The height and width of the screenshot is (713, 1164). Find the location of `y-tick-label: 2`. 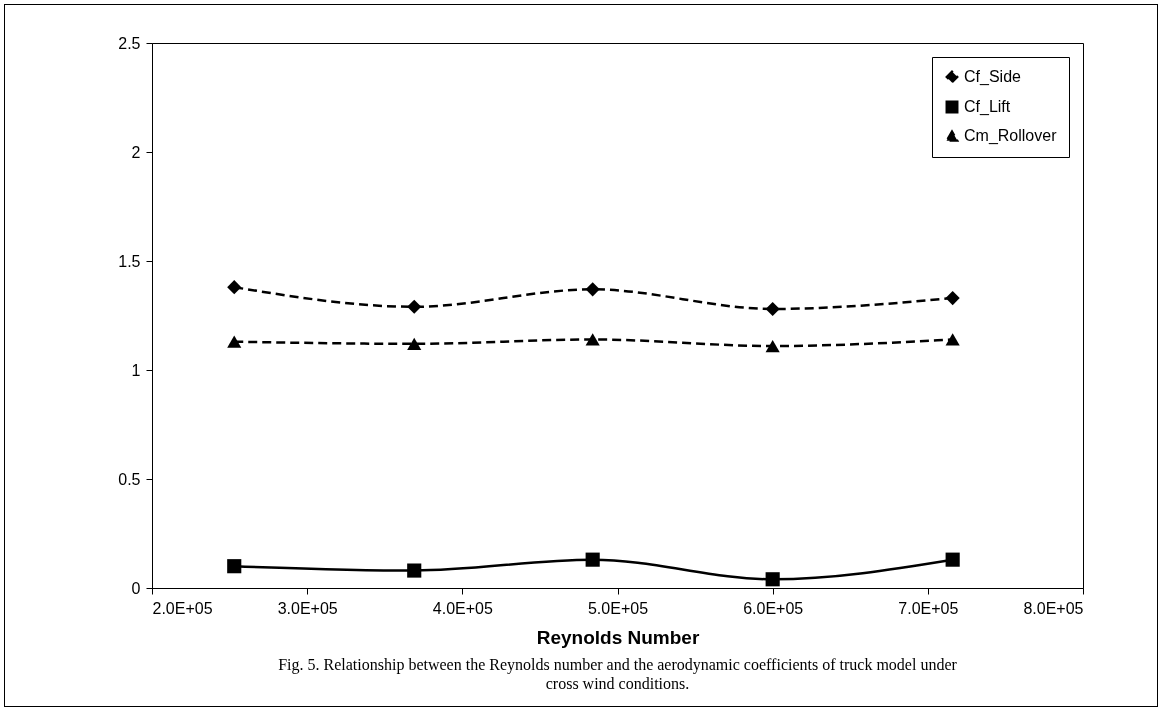

y-tick-label: 2 is located at coordinates (136, 152).